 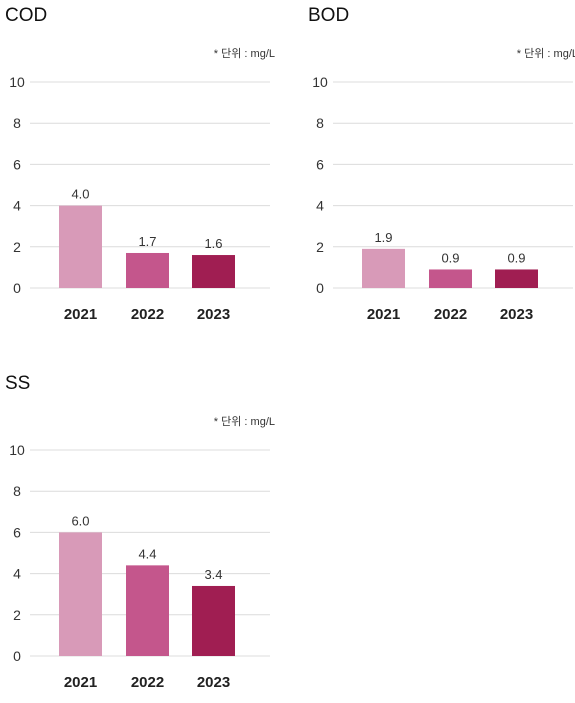 What do you see at coordinates (329, 15) in the screenshot?
I see `chart-title: BOD` at bounding box center [329, 15].